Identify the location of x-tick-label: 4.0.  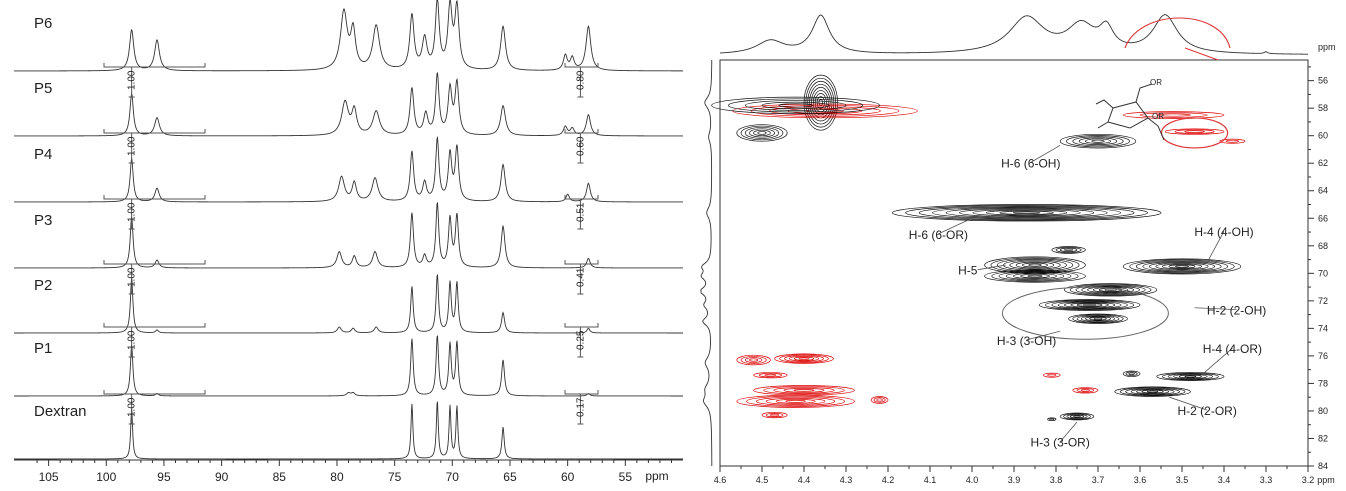
(972, 480).